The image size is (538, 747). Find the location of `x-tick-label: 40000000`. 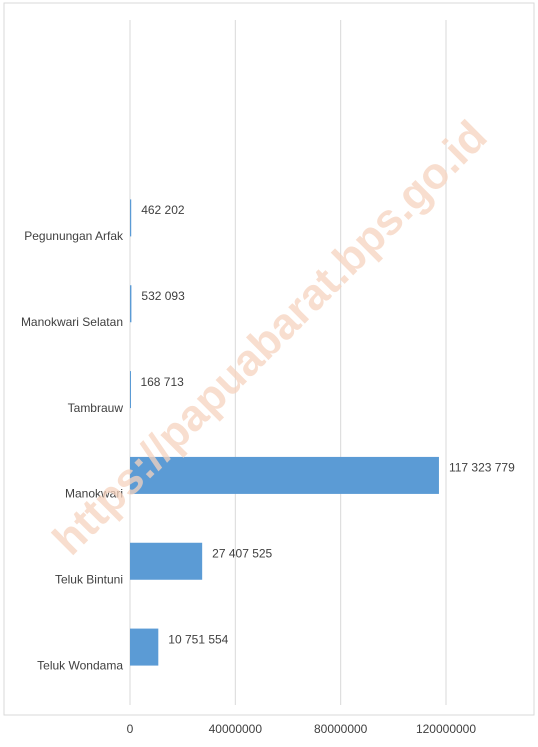

x-tick-label: 40000000 is located at coordinates (236, 729).